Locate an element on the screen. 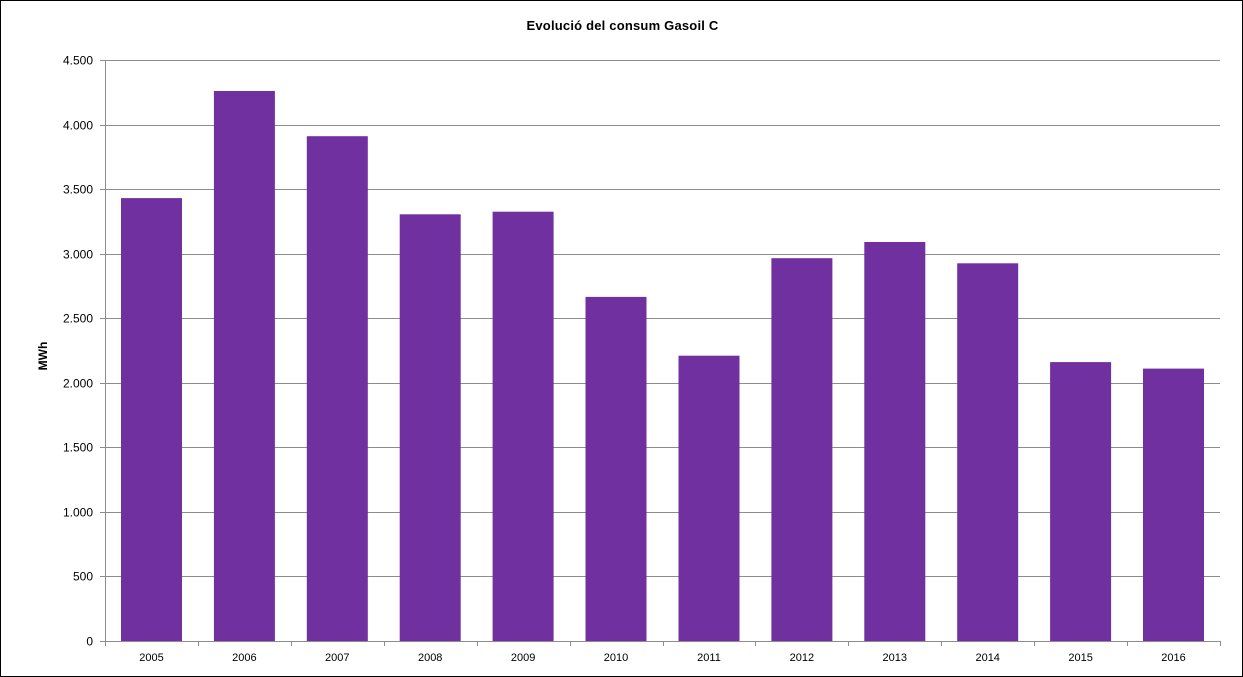  x-tick-label: 2014 is located at coordinates (987, 658).